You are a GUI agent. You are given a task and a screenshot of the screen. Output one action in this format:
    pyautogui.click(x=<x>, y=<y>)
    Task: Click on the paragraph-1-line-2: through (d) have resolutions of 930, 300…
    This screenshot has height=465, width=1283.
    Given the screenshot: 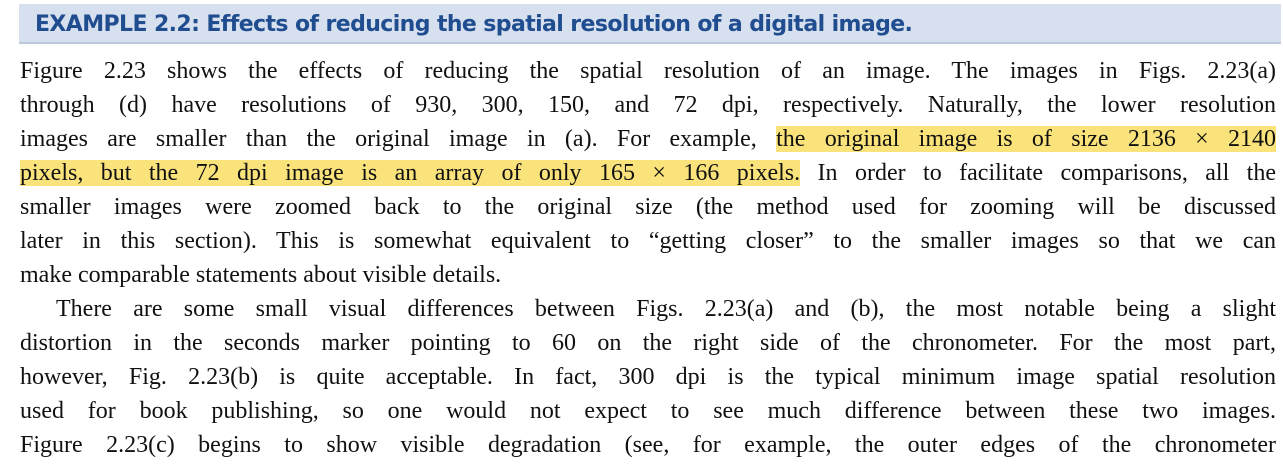 What is the action you would take?
    pyautogui.click(x=648, y=105)
    